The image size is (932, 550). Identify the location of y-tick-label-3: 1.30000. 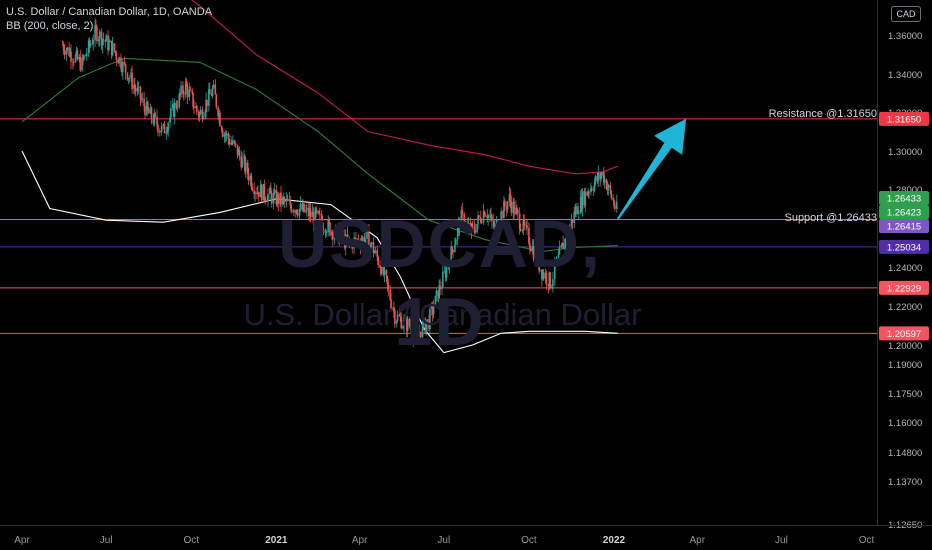
(905, 152).